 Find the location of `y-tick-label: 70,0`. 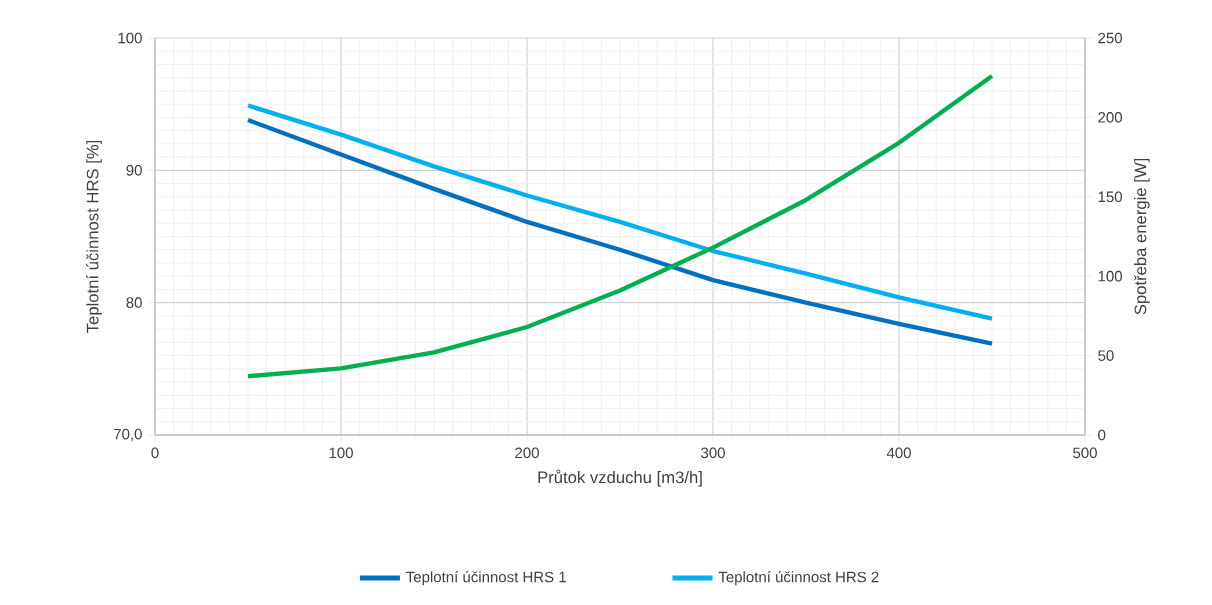

y-tick-label: 70,0 is located at coordinates (128, 435).